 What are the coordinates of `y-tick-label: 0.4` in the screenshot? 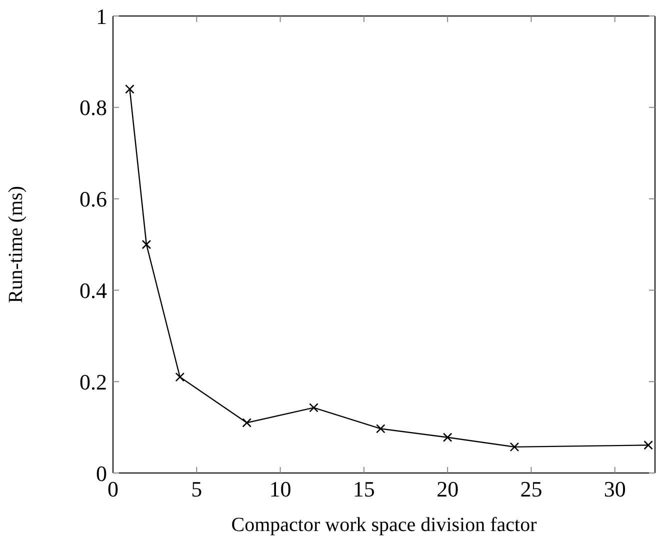 It's located at (93, 291).